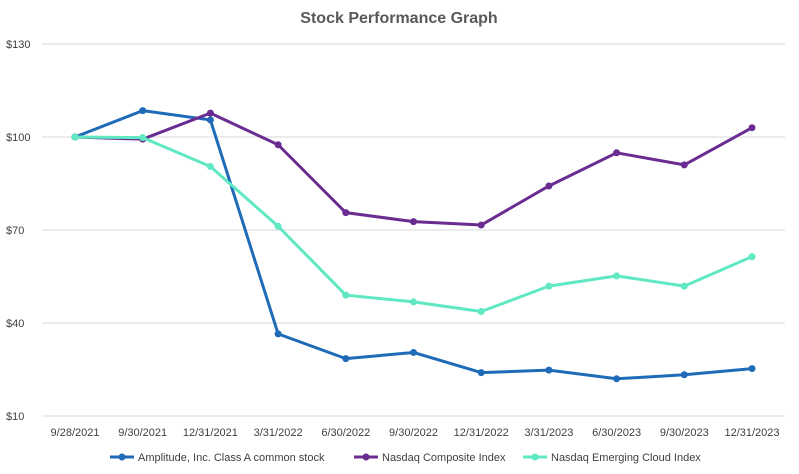 The width and height of the screenshot is (799, 474). What do you see at coordinates (626, 458) in the screenshot?
I see `legend-label: Nasdaq Emerging Cloud Index` at bounding box center [626, 458].